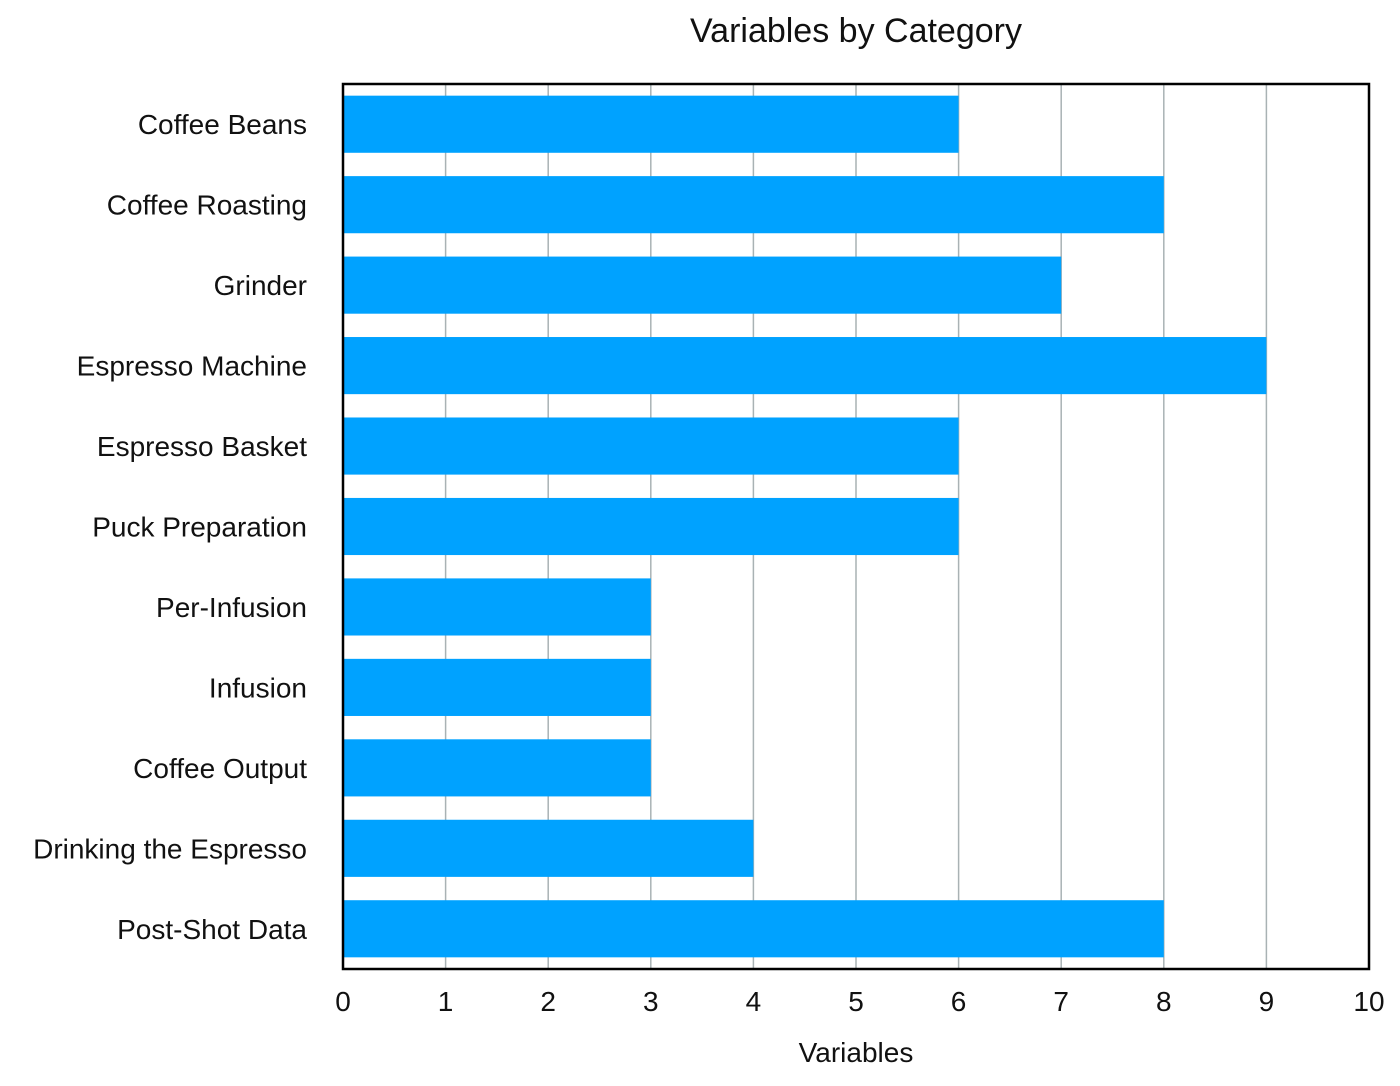 The height and width of the screenshot is (1086, 1400). I want to click on bar-espresso-basket, so click(651, 446).